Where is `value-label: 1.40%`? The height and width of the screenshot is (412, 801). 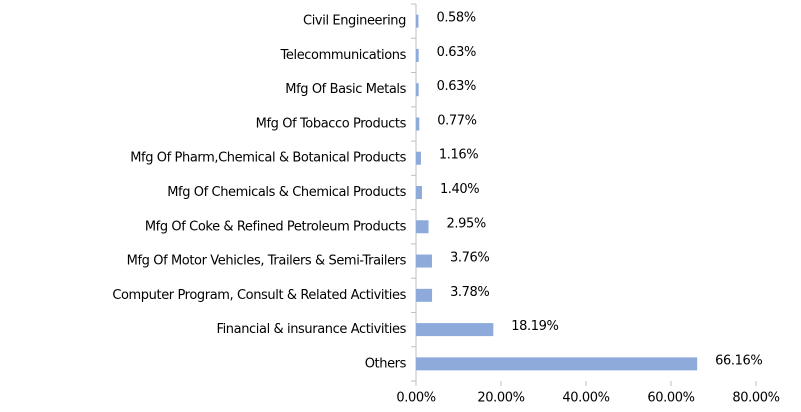 value-label: 1.40% is located at coordinates (459, 189).